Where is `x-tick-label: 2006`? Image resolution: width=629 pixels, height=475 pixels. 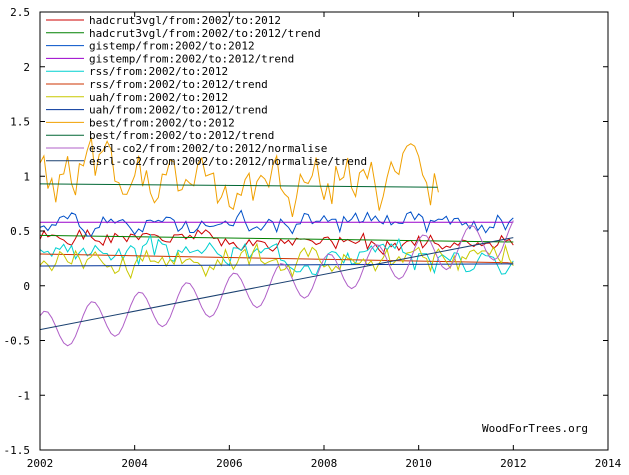
x-tick-label: 2006 is located at coordinates (229, 463).